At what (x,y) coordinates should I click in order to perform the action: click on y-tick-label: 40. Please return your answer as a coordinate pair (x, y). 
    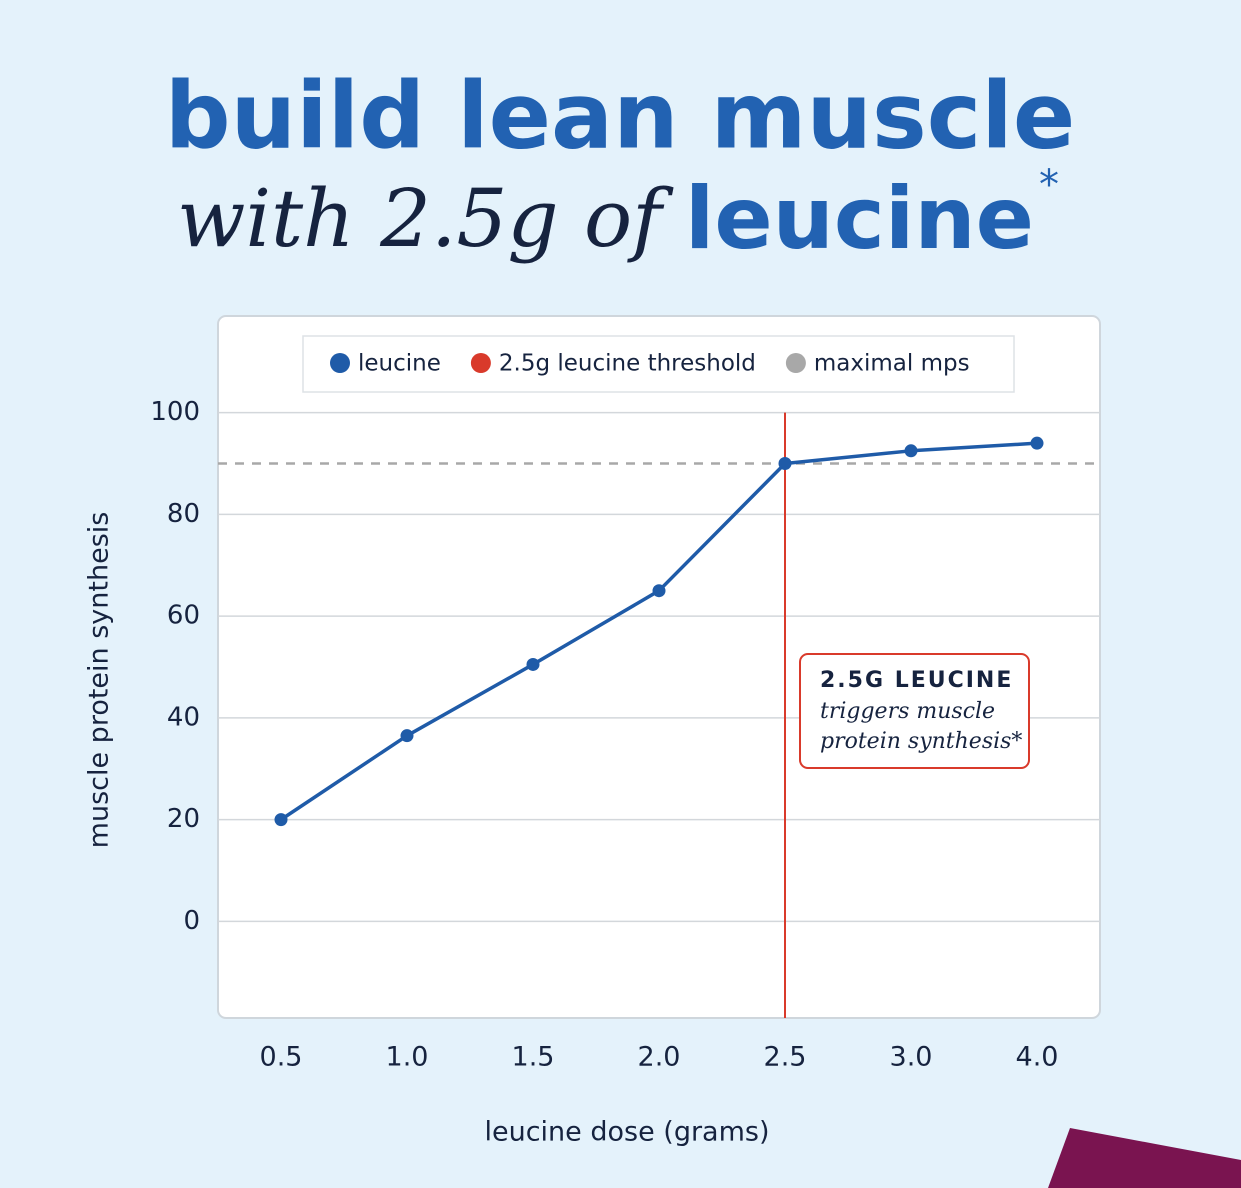
    Looking at the image, I should click on (183, 717).